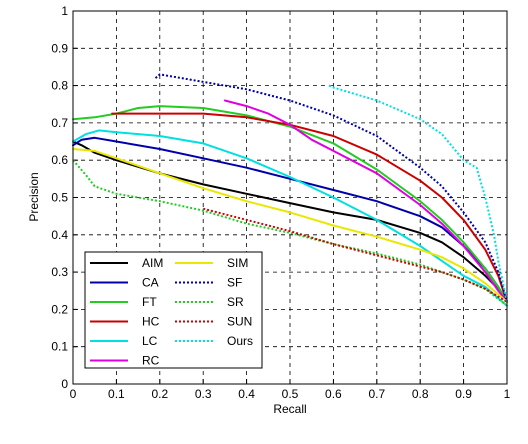  Describe the element at coordinates (59, 48) in the screenshot. I see `y-tick-label: 0.9` at that location.